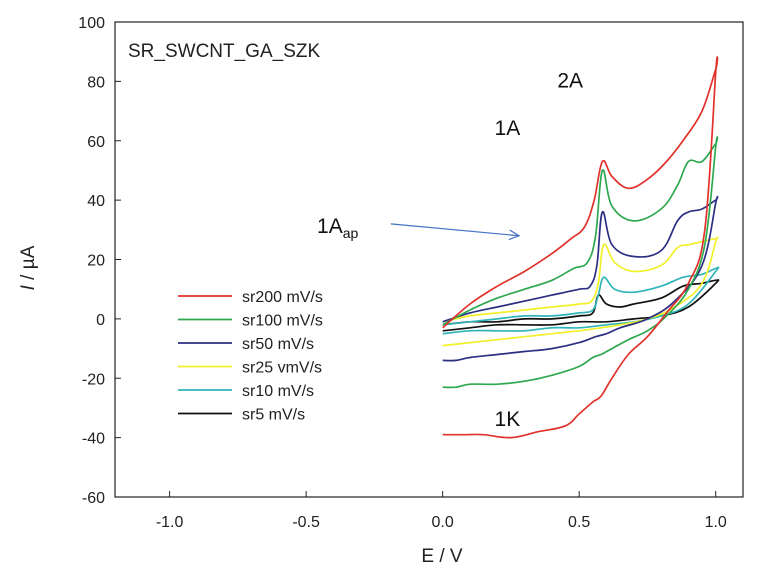  Describe the element at coordinates (443, 522) in the screenshot. I see `x-tick-label: 0.0` at that location.